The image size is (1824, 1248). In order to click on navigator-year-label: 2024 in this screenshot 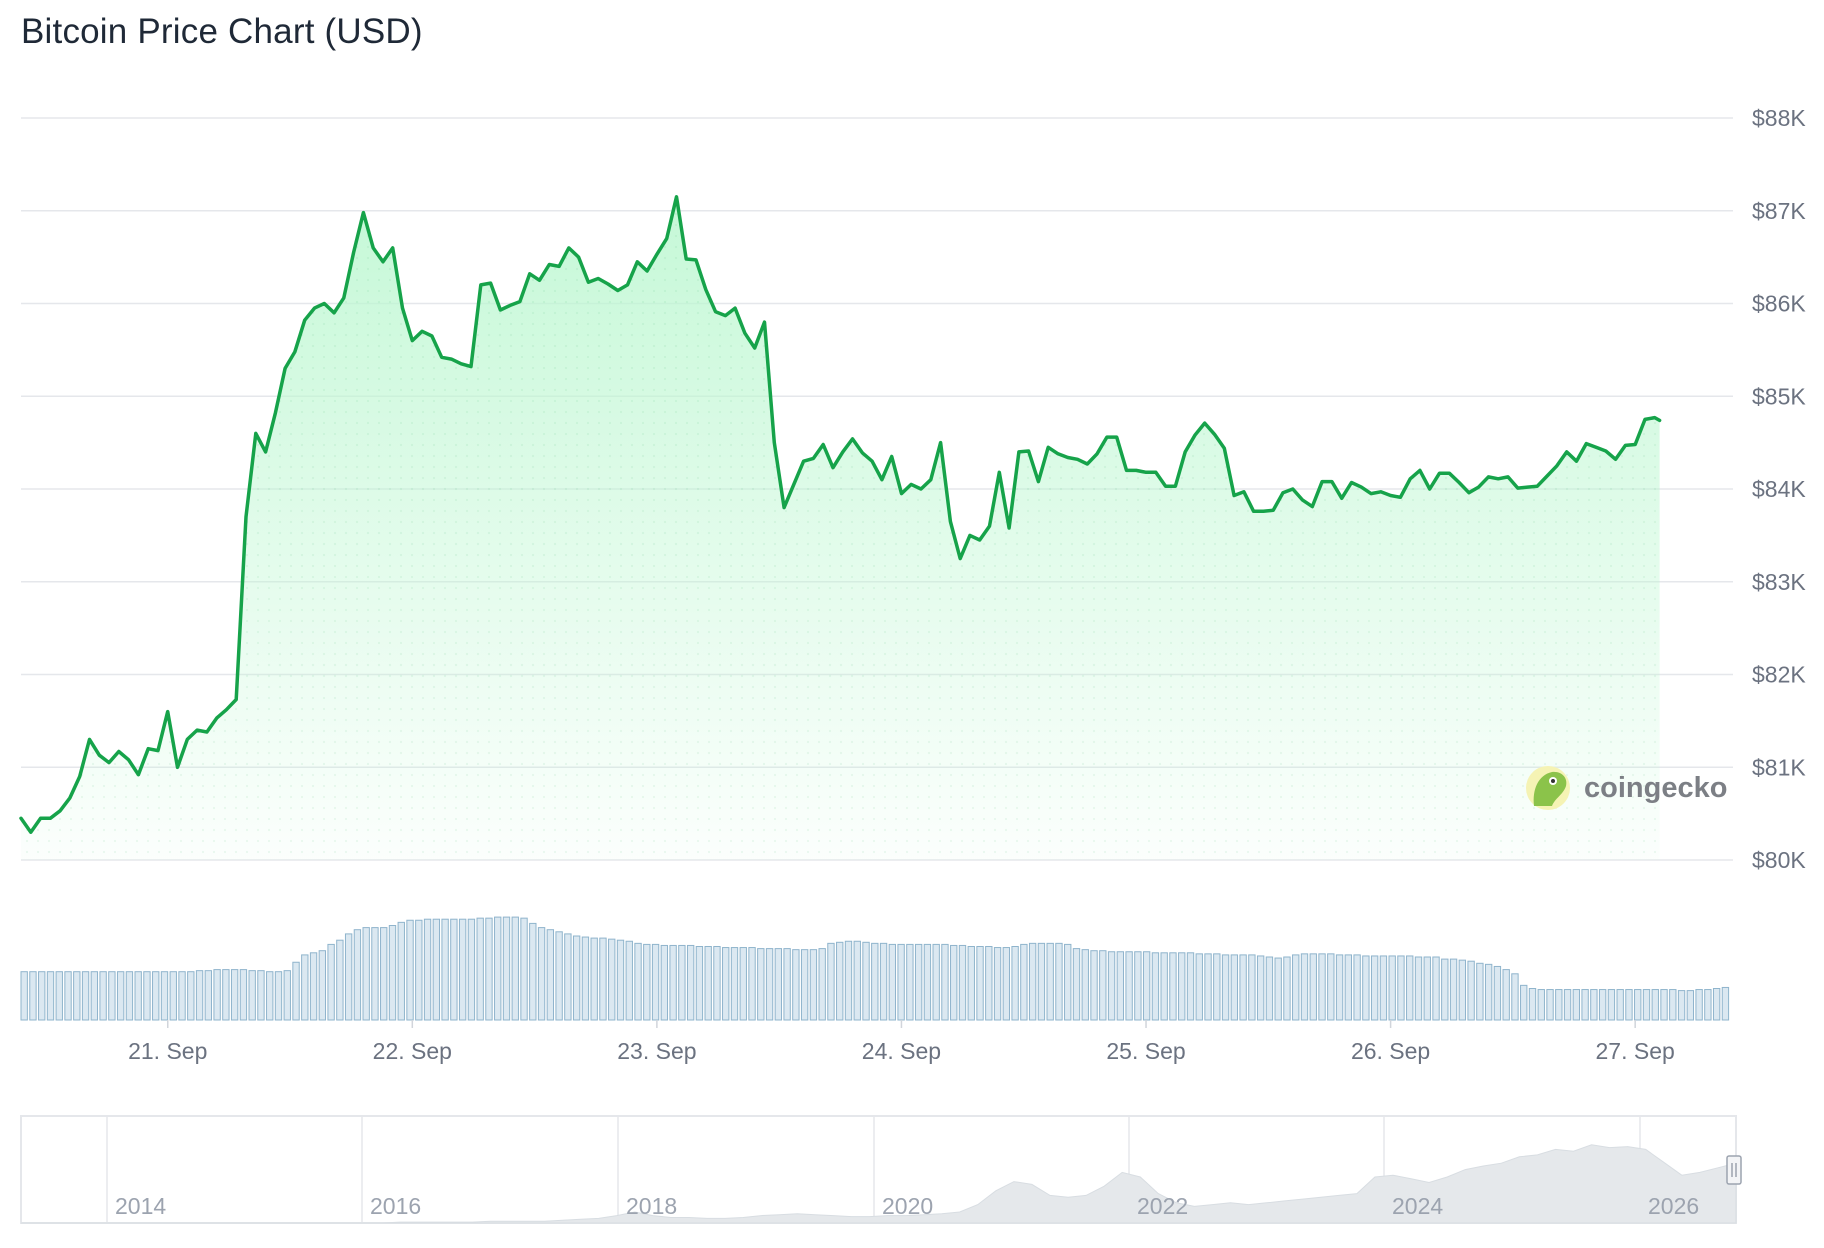, I will do `click(1417, 1206)`.